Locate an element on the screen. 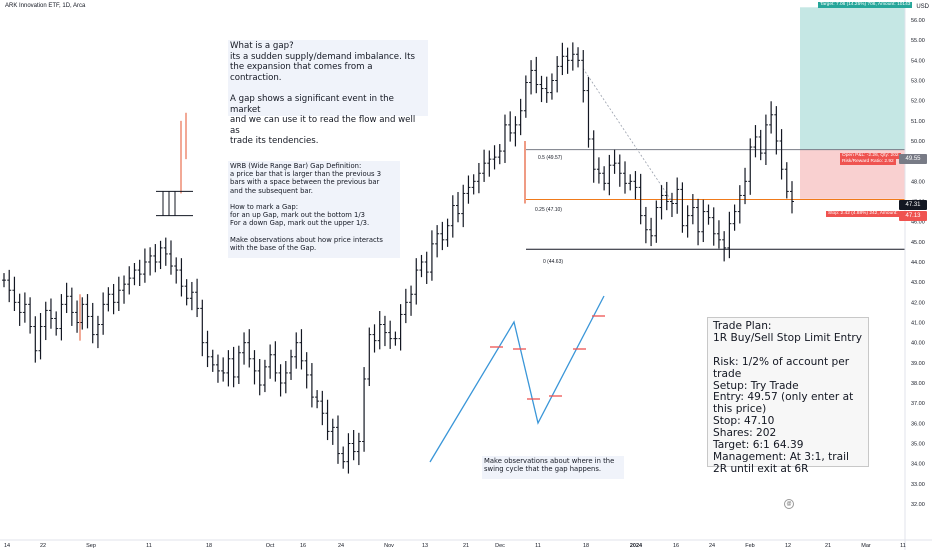  price-tick-label: 36.00 is located at coordinates (918, 424).